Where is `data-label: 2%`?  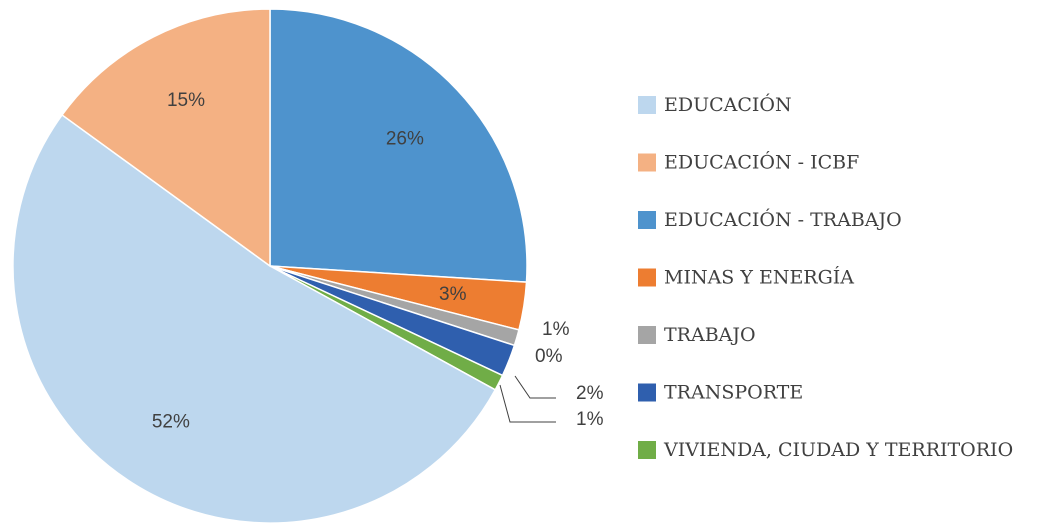 data-label: 2% is located at coordinates (590, 393).